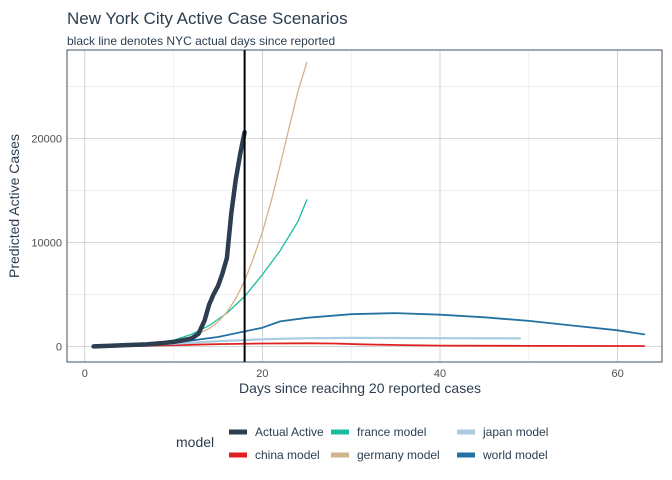 This screenshot has height=480, width=672. What do you see at coordinates (398, 455) in the screenshot?
I see `legend-label: germany model` at bounding box center [398, 455].